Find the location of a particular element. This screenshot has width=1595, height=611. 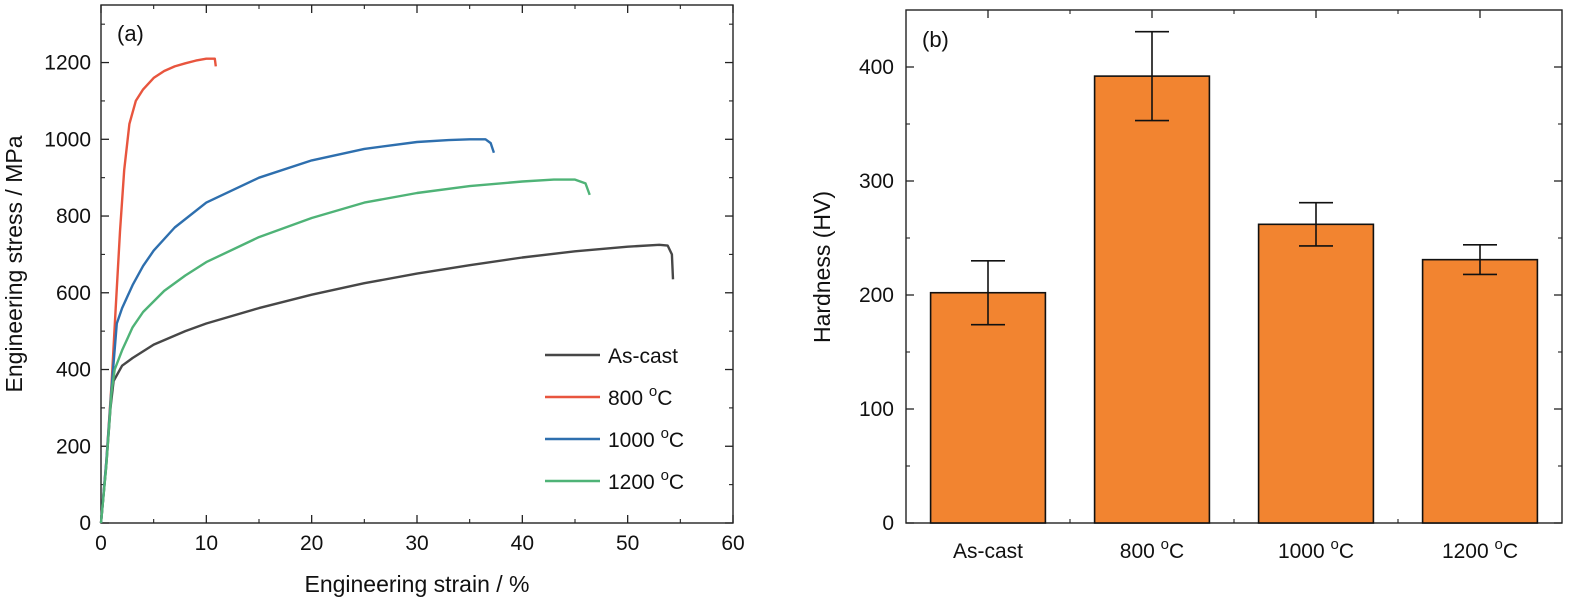

x-tick-label: 50 is located at coordinates (627, 543).